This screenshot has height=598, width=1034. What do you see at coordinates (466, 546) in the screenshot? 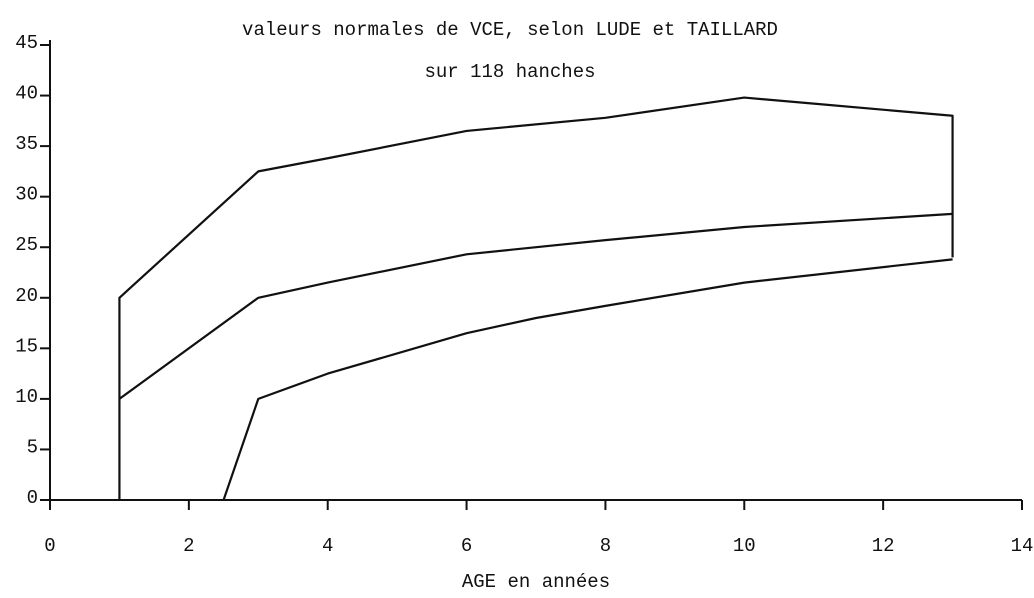
I see `x-tick-label: 6` at bounding box center [466, 546].